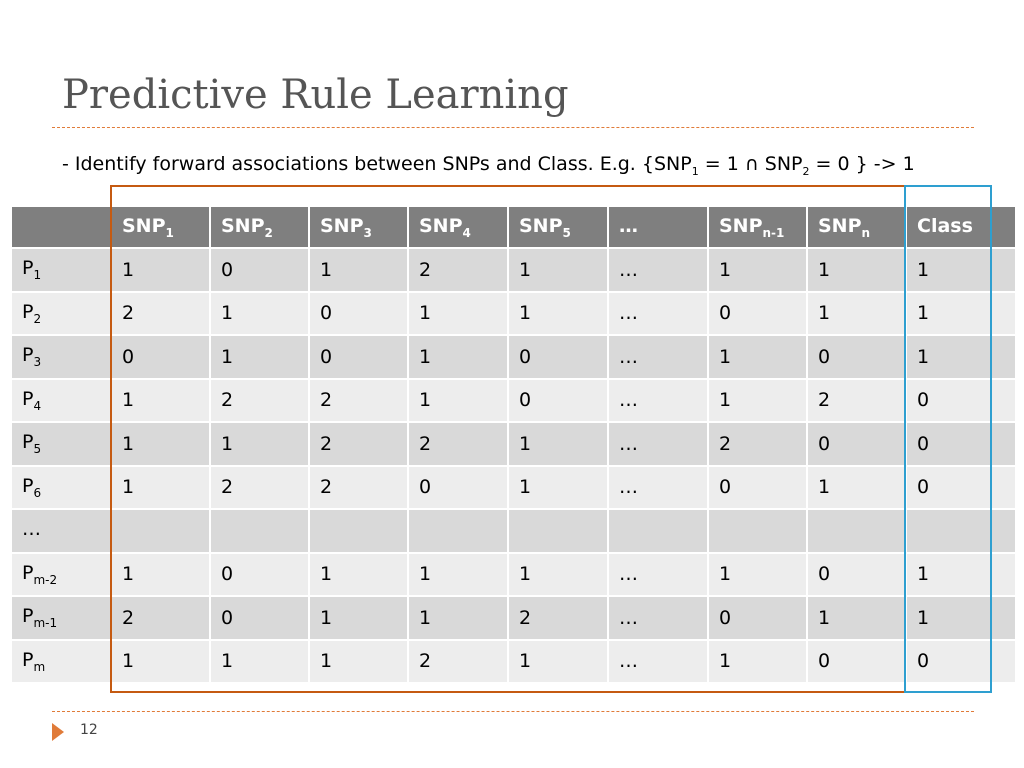  I want to click on table-header: SNP1 SNP2 SNP3 SNP4 SNP5… SNPn-1 SNPn Class, so click(513, 227).